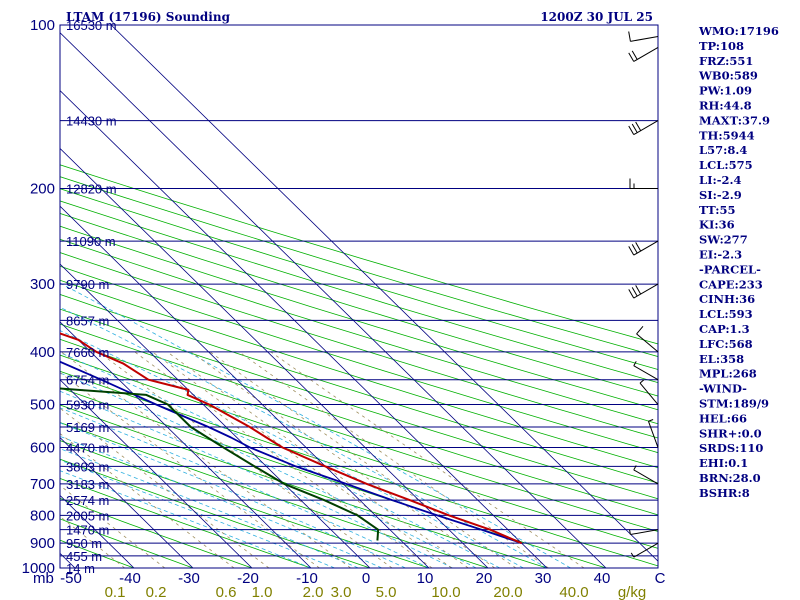  What do you see at coordinates (42, 543) in the screenshot?
I see `pressure-tick-label: 900` at bounding box center [42, 543].